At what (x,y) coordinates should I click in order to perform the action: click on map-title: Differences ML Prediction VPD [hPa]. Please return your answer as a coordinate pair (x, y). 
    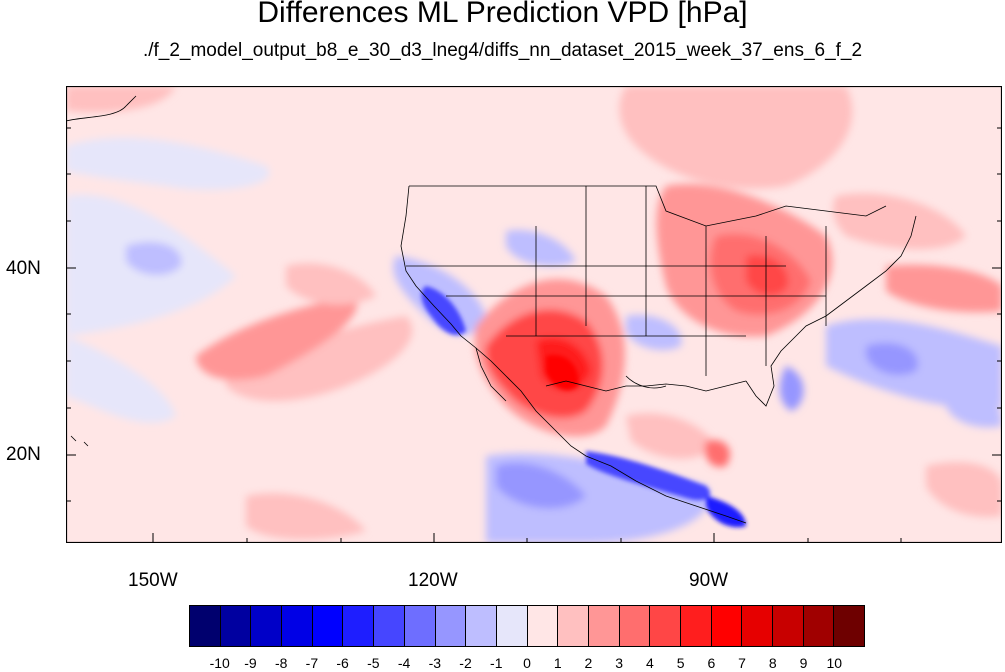
    Looking at the image, I should click on (502, 14).